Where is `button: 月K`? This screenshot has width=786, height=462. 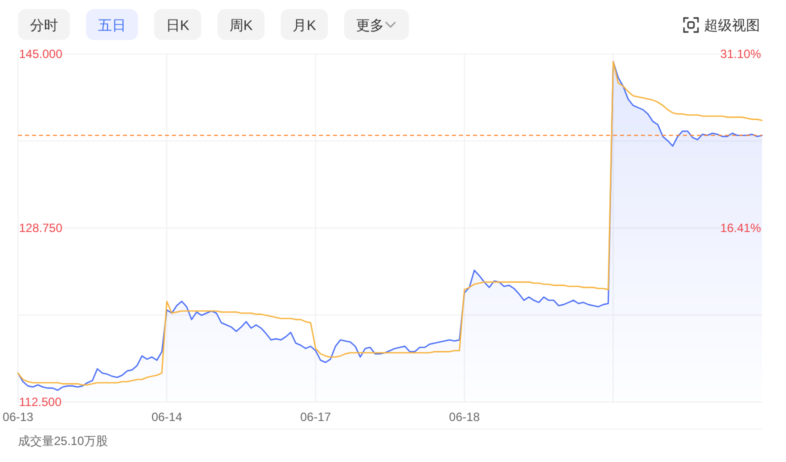 button: 月K is located at coordinates (304, 24).